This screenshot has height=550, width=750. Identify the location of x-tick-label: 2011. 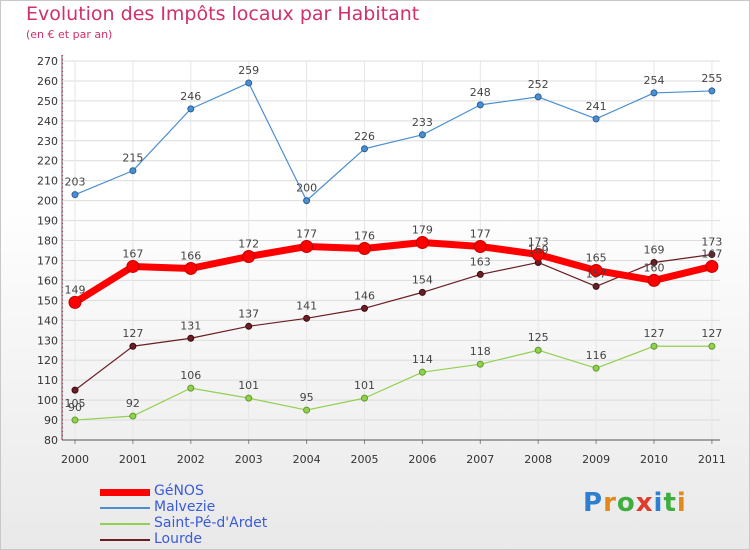
(712, 459).